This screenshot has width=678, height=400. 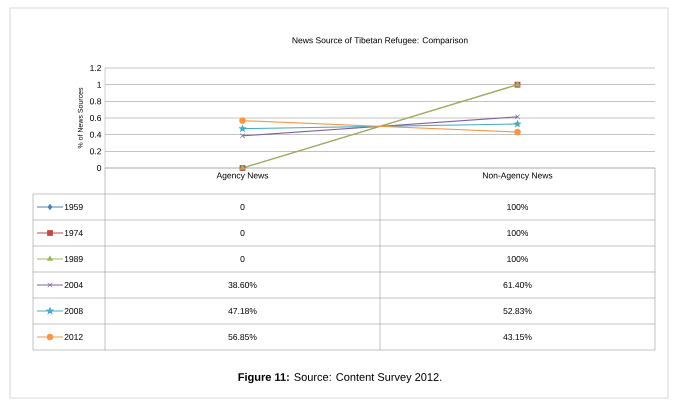 I want to click on y-tick-label: 0.8, so click(x=96, y=101).